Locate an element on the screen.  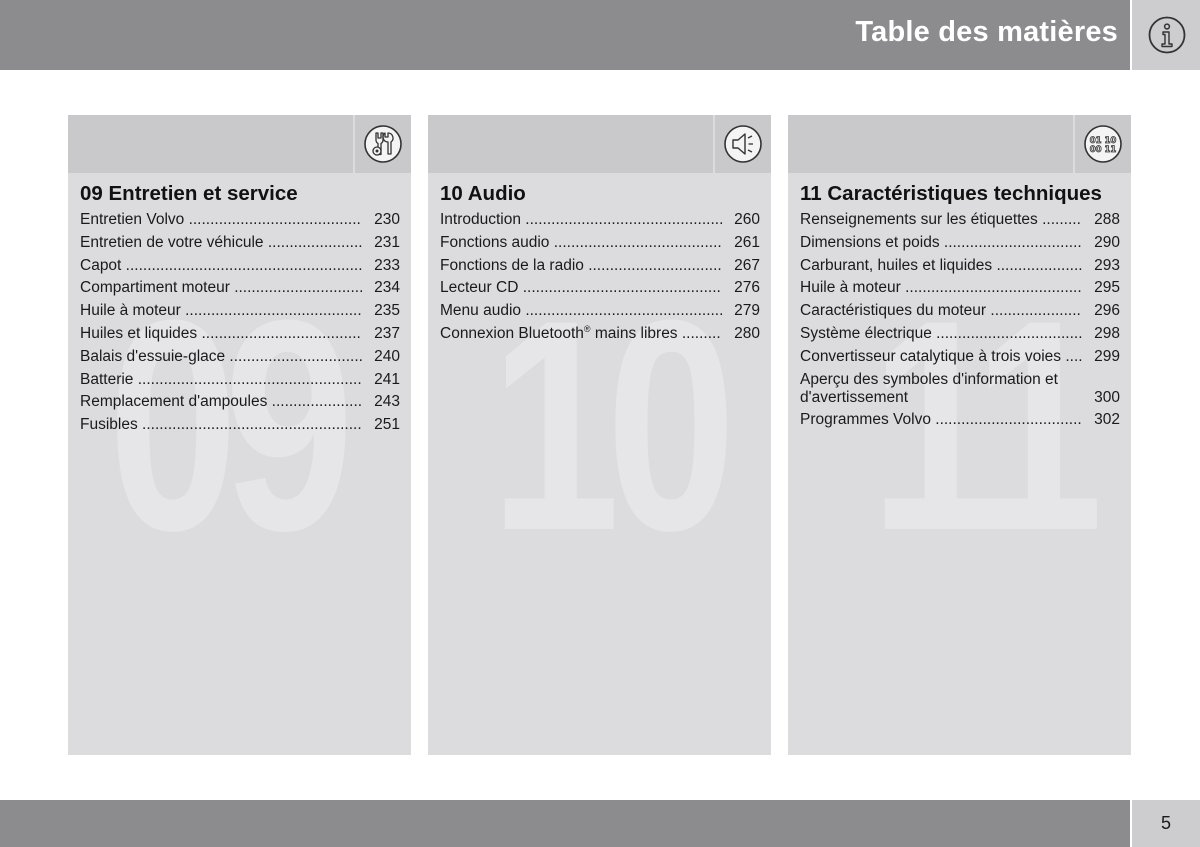
toc-page-number: 241 is located at coordinates (387, 379).